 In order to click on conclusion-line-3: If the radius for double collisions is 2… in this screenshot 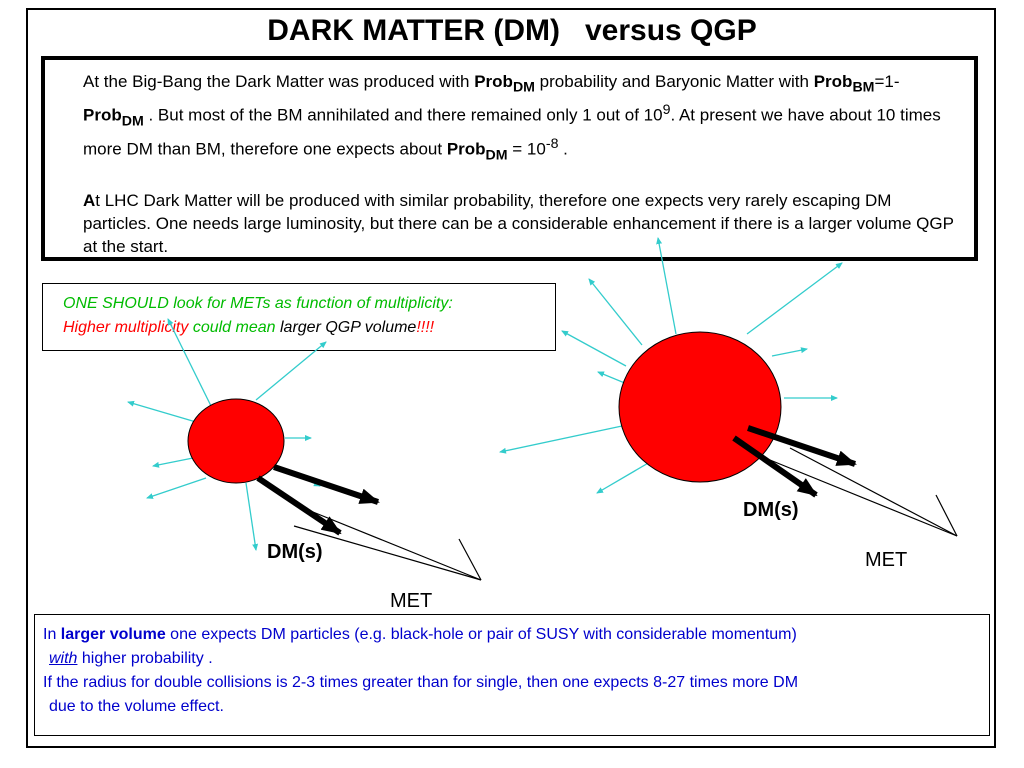, I will do `click(421, 682)`.